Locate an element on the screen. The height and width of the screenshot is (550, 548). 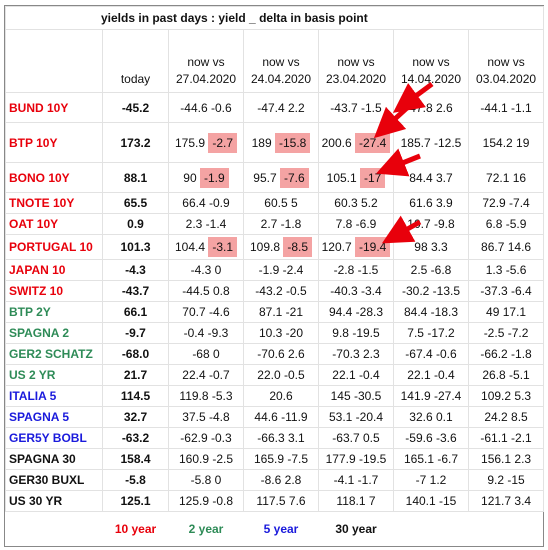
yield: 60.3 is located at coordinates (346, 203).